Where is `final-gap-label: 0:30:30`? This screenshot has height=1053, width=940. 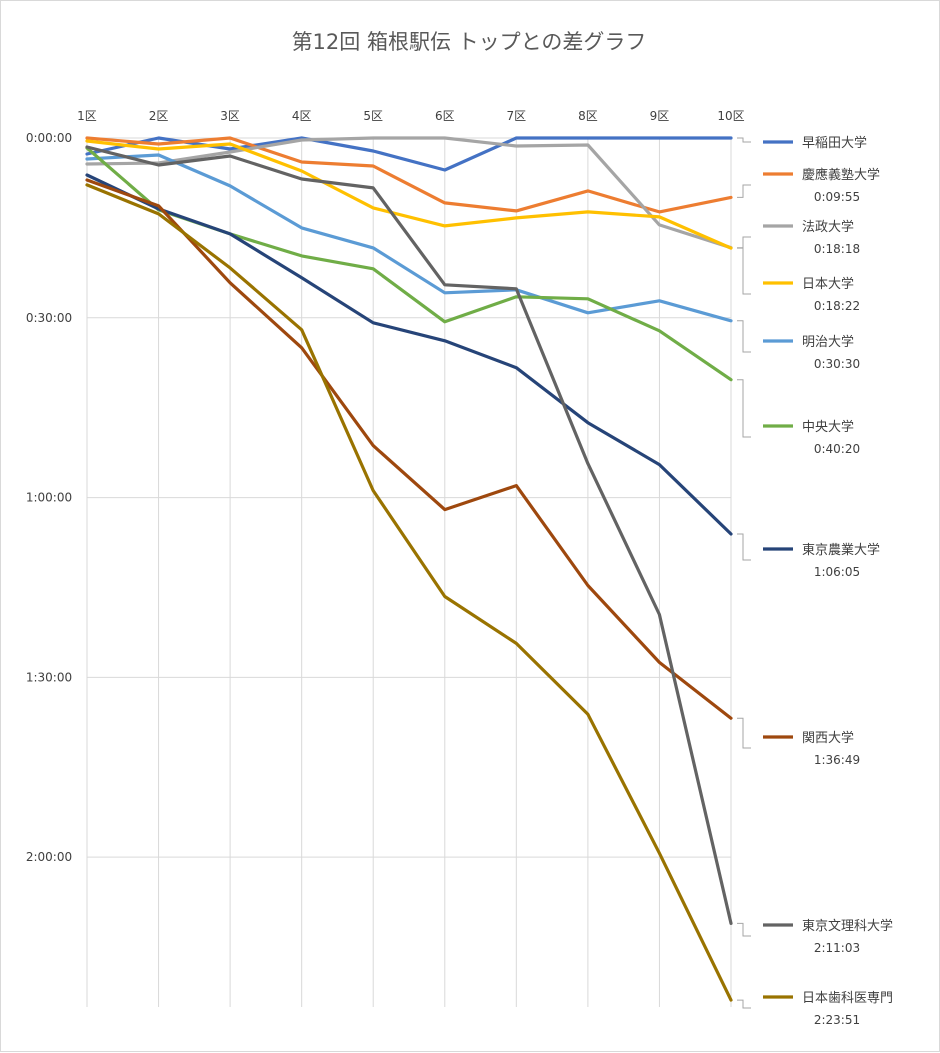 final-gap-label: 0:30:30 is located at coordinates (837, 364).